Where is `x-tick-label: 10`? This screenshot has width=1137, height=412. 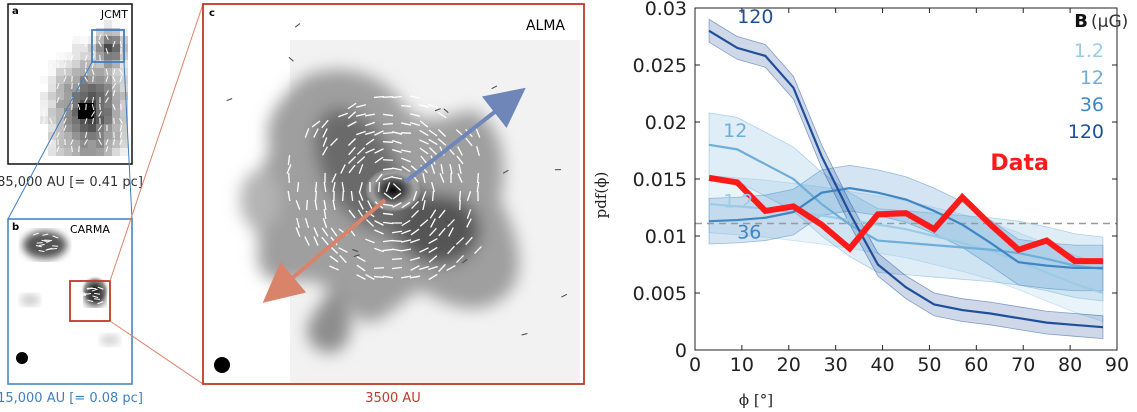 x-tick-label: 10 is located at coordinates (742, 365).